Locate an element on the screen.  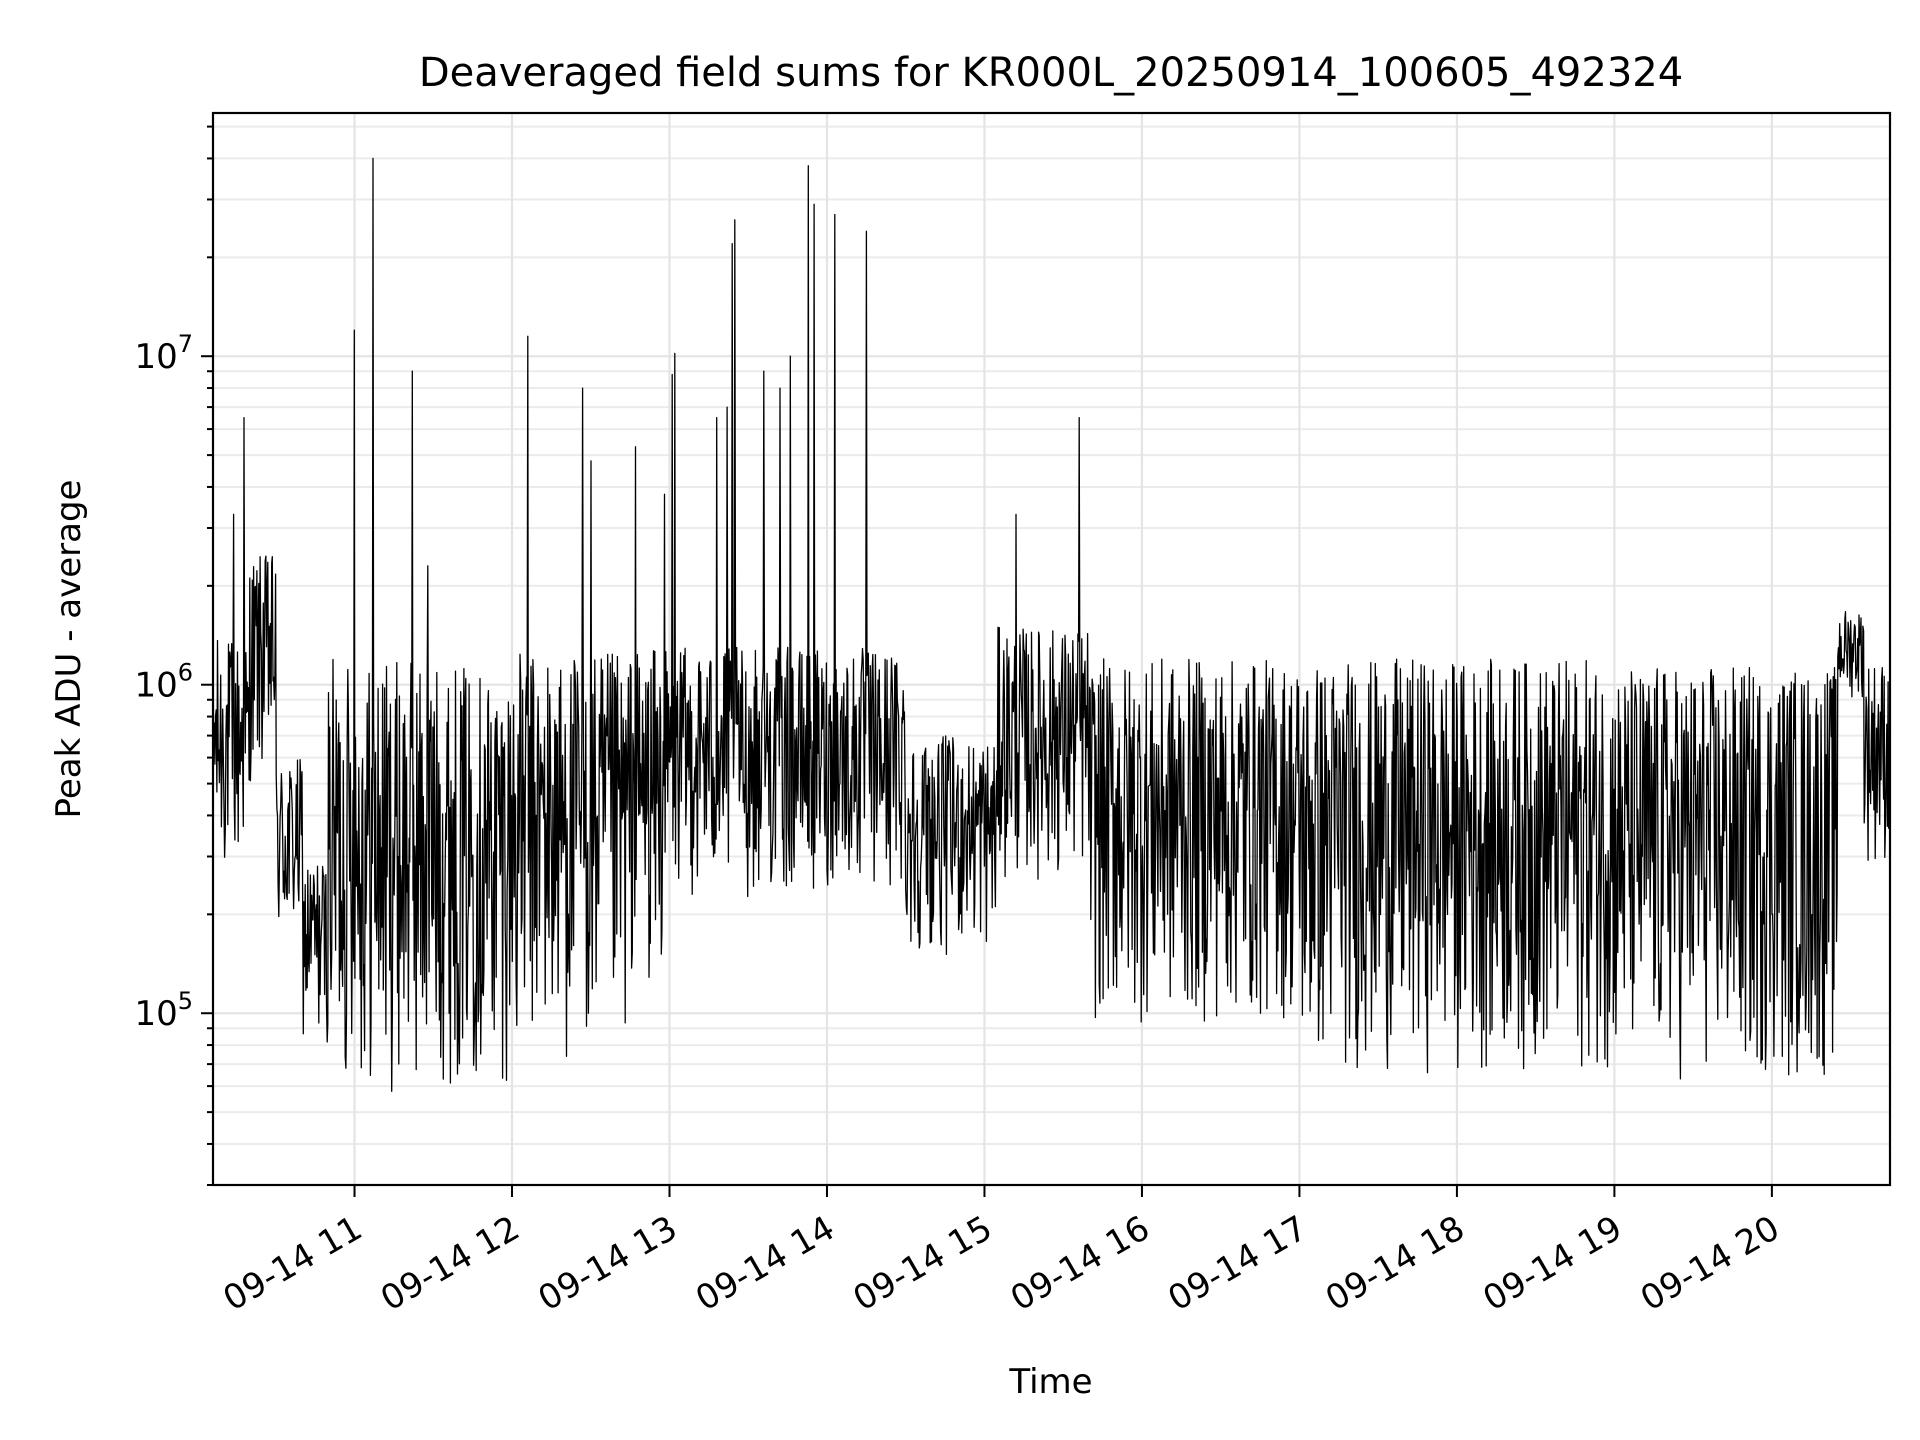
x-tick-label: 09-14 16 is located at coordinates (1080, 1263).